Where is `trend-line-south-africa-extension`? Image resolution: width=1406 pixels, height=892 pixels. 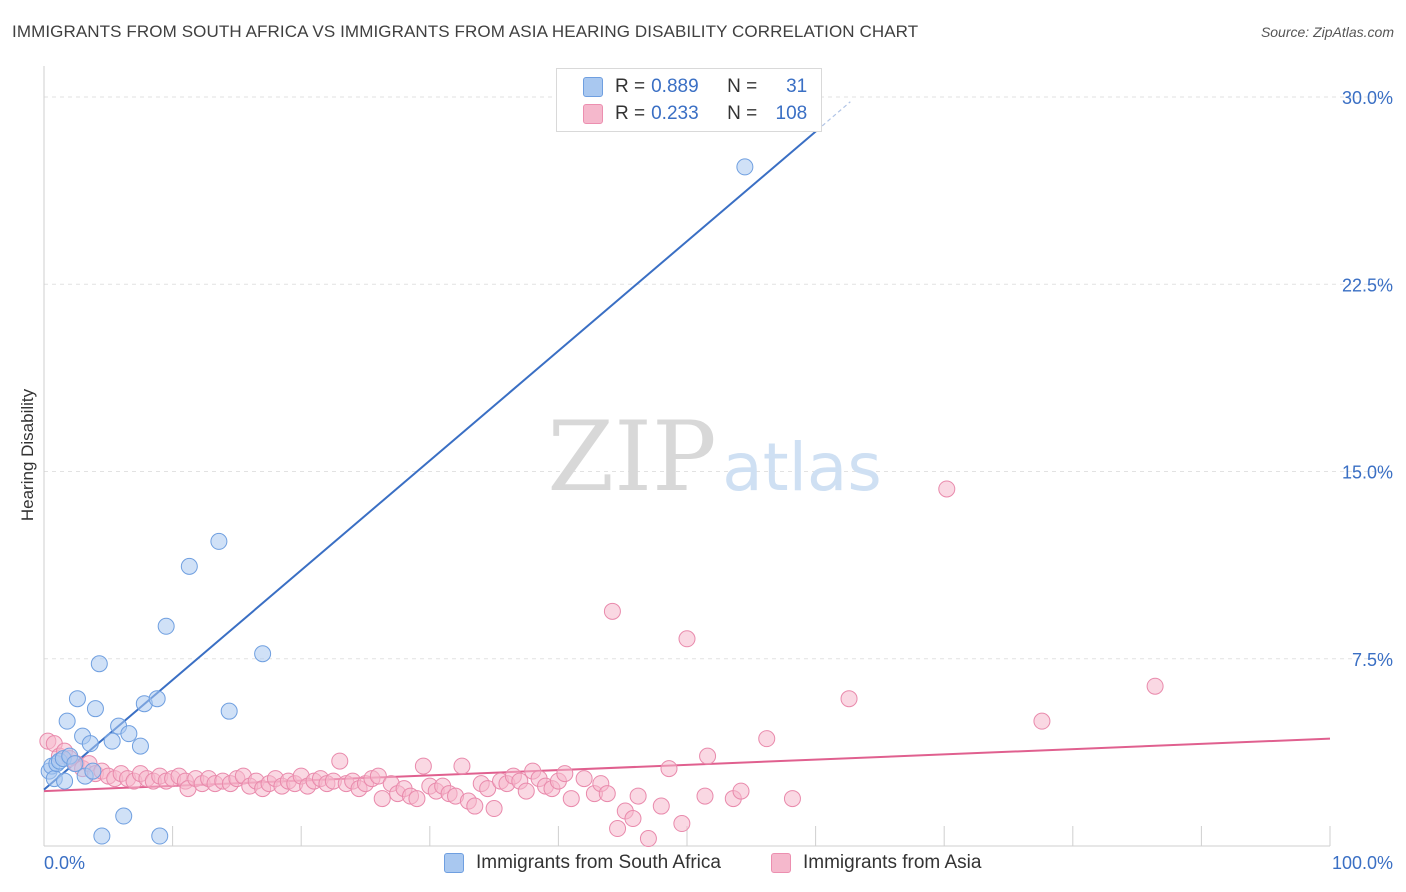 trend-line-south-africa-extension is located at coordinates (833, 116).